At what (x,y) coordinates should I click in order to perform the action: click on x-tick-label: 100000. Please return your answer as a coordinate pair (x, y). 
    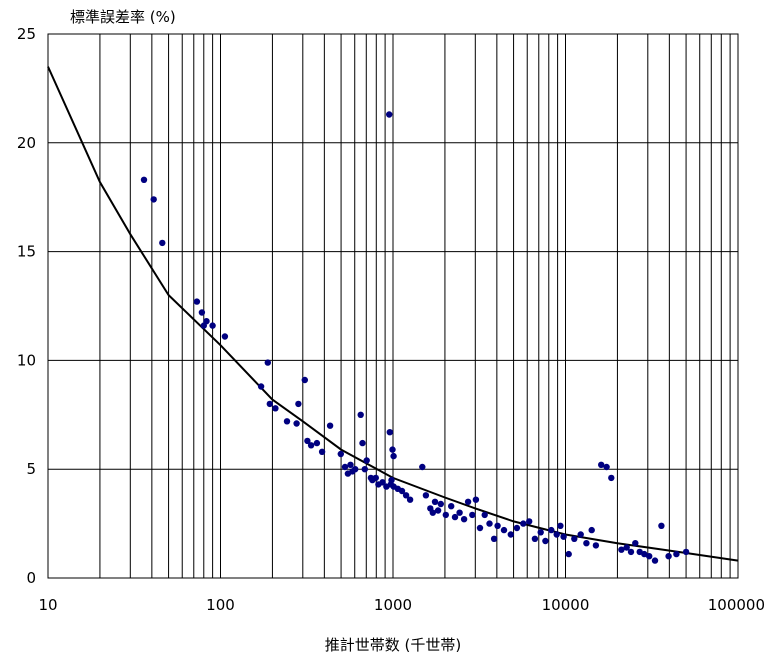
    Looking at the image, I should click on (736, 605).